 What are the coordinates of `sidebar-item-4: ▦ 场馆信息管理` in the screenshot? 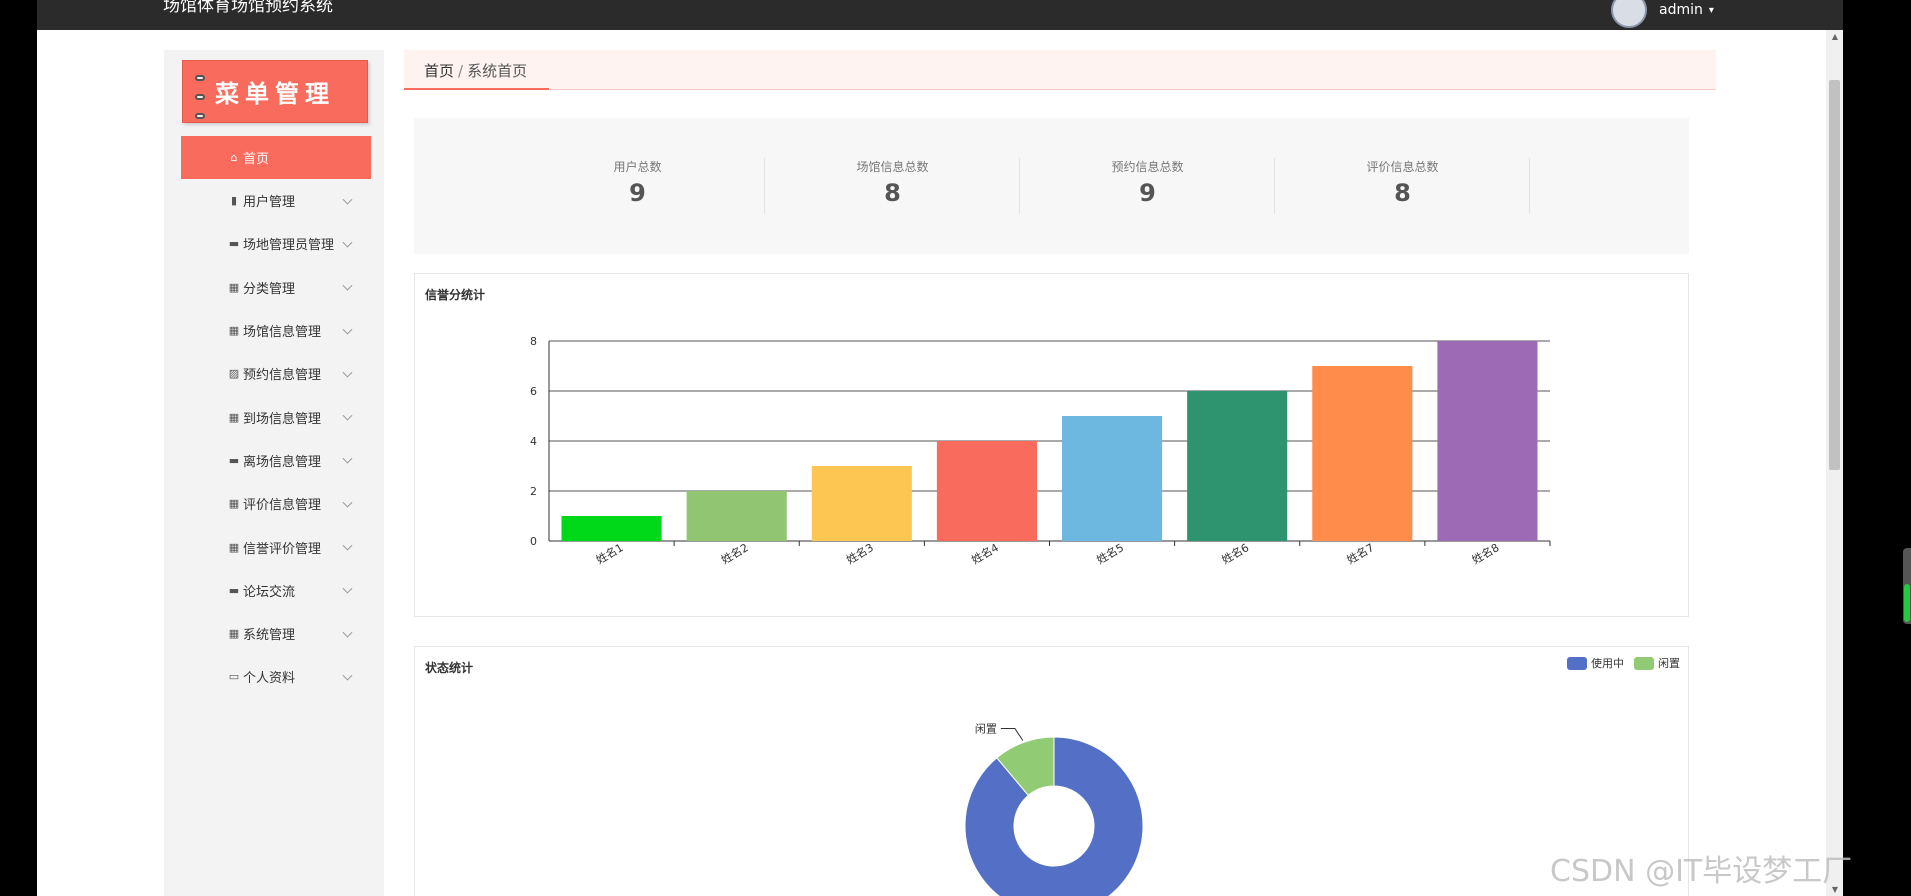 It's located at (276, 330).